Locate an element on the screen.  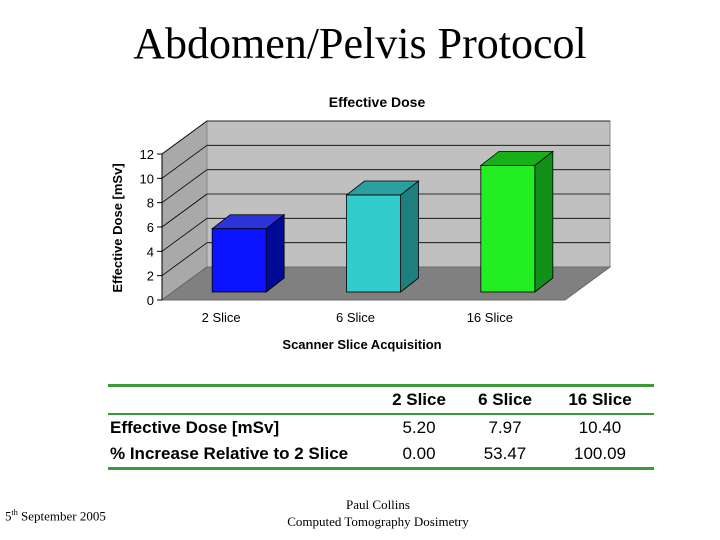
x-axis-ticks: 2 Slice 6 Slice 16 Slice is located at coordinates (357, 317).